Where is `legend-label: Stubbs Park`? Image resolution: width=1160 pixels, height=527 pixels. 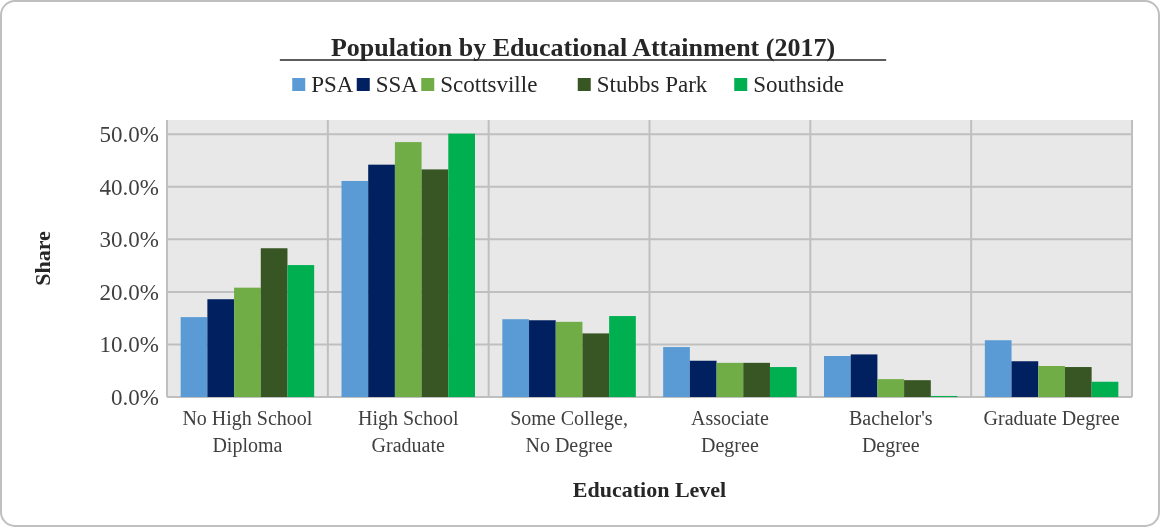
legend-label: Stubbs Park is located at coordinates (652, 84).